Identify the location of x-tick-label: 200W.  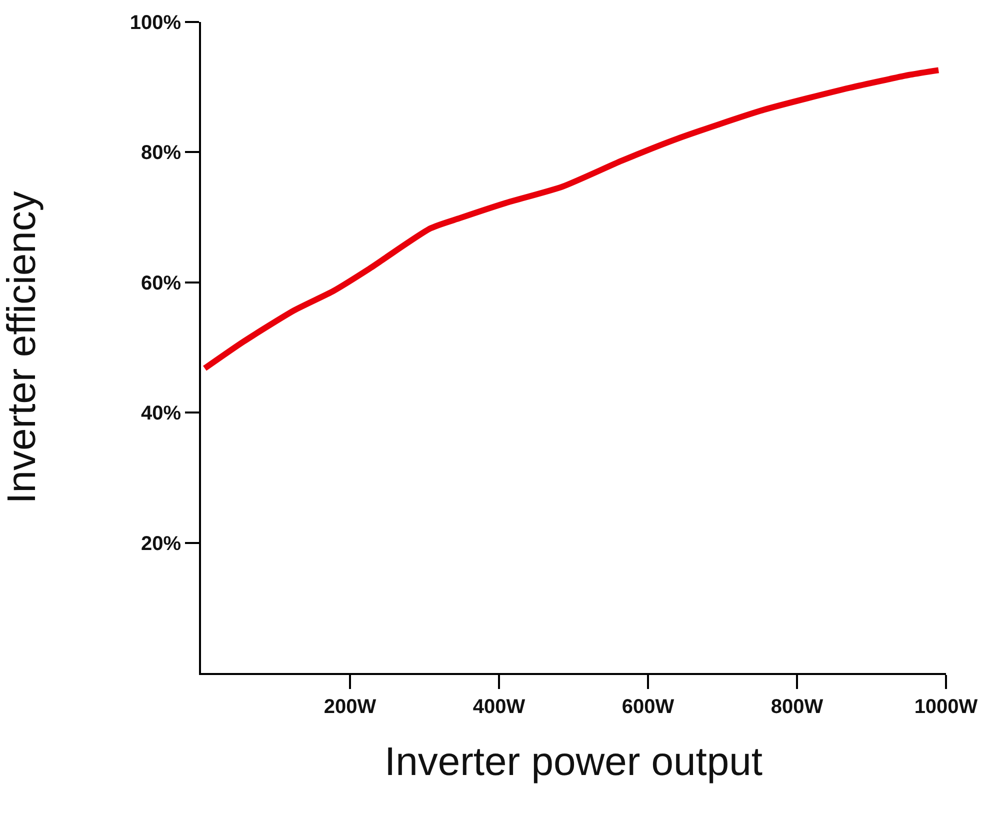
(350, 707).